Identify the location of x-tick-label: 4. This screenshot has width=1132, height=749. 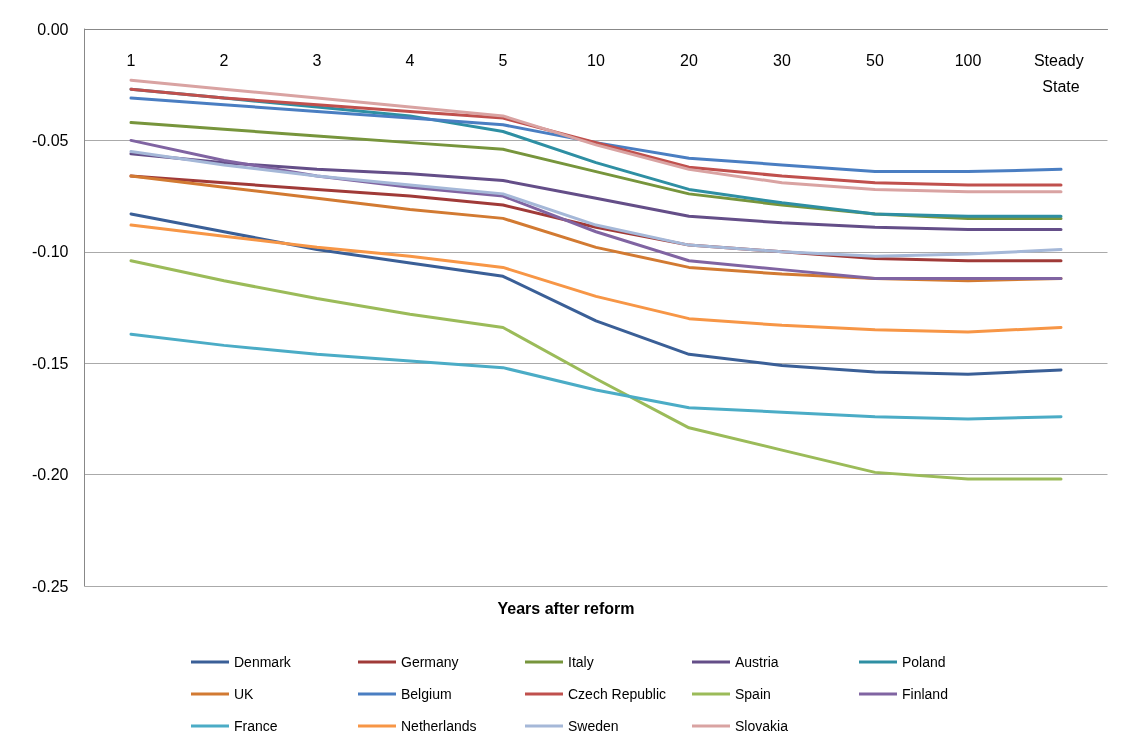
(410, 60).